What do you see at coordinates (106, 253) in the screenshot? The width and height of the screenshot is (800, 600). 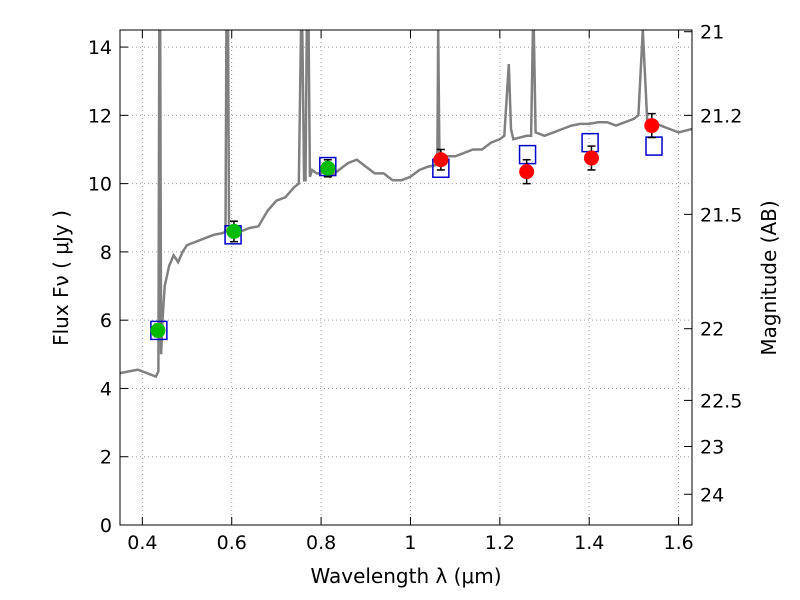 I see `y-tick-label: 8` at bounding box center [106, 253].